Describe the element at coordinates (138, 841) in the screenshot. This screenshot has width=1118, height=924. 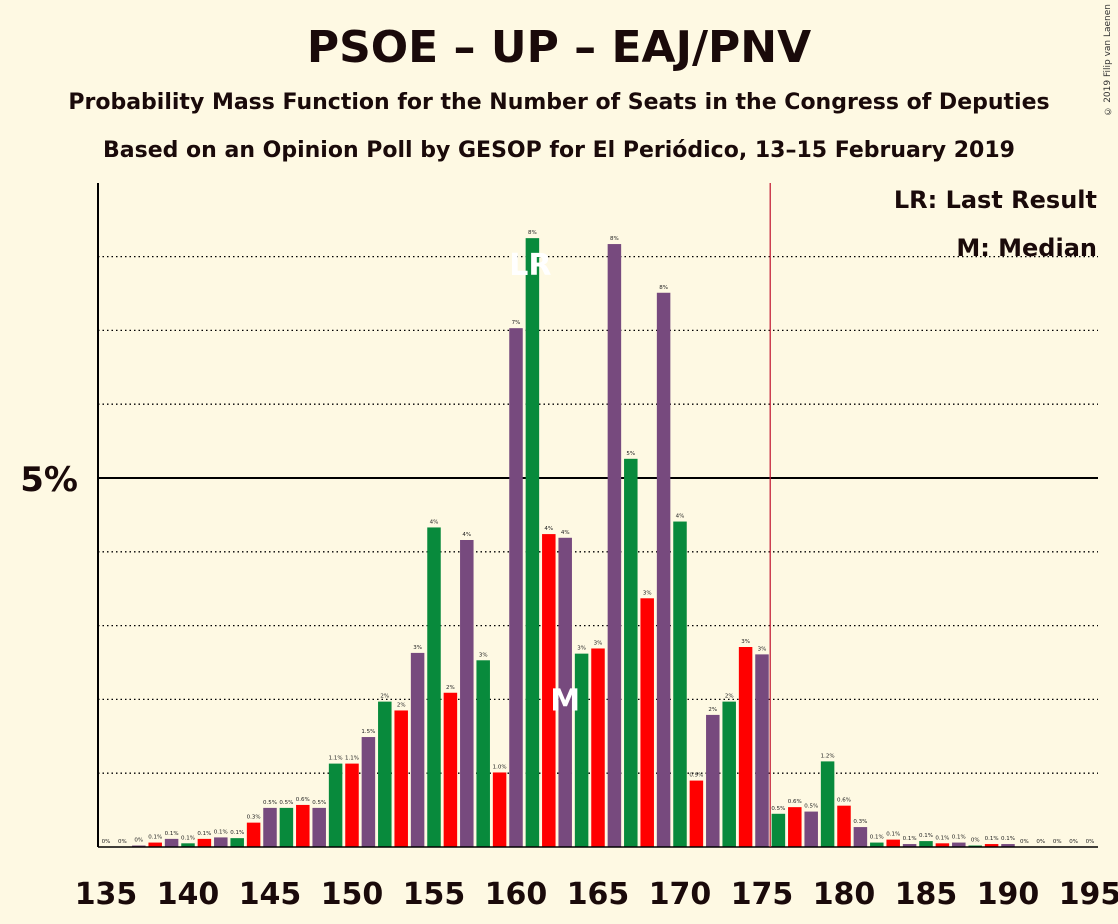
I see `bar-label-137: 0%` at that location.